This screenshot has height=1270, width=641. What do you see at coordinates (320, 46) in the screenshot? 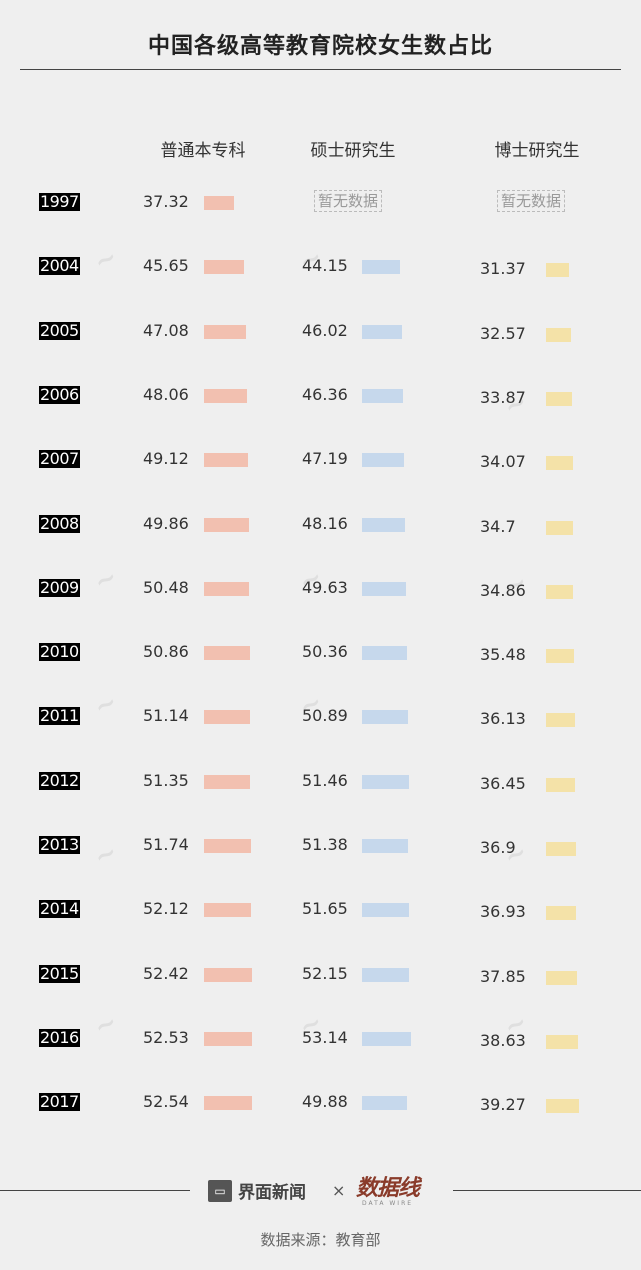
I see `chart-title: 中国各级高等教育院校女生数占比` at bounding box center [320, 46].